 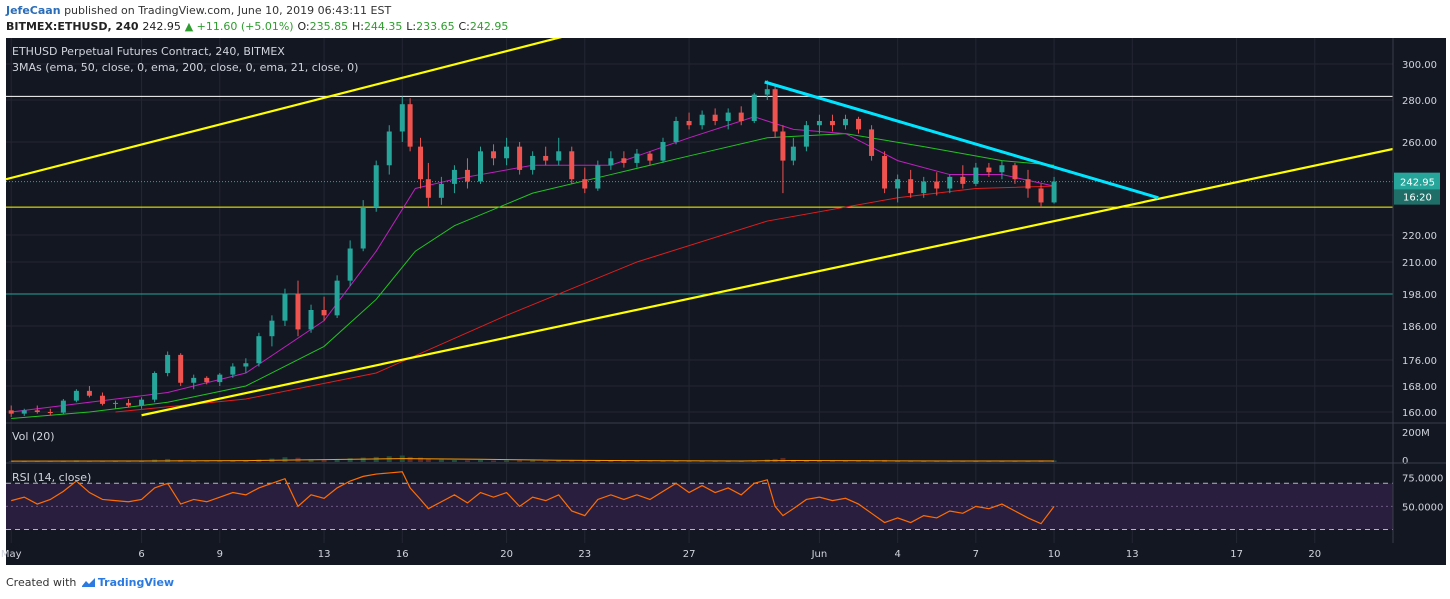 What do you see at coordinates (136, 582) in the screenshot?
I see `tradingview-brand: TradingView` at bounding box center [136, 582].